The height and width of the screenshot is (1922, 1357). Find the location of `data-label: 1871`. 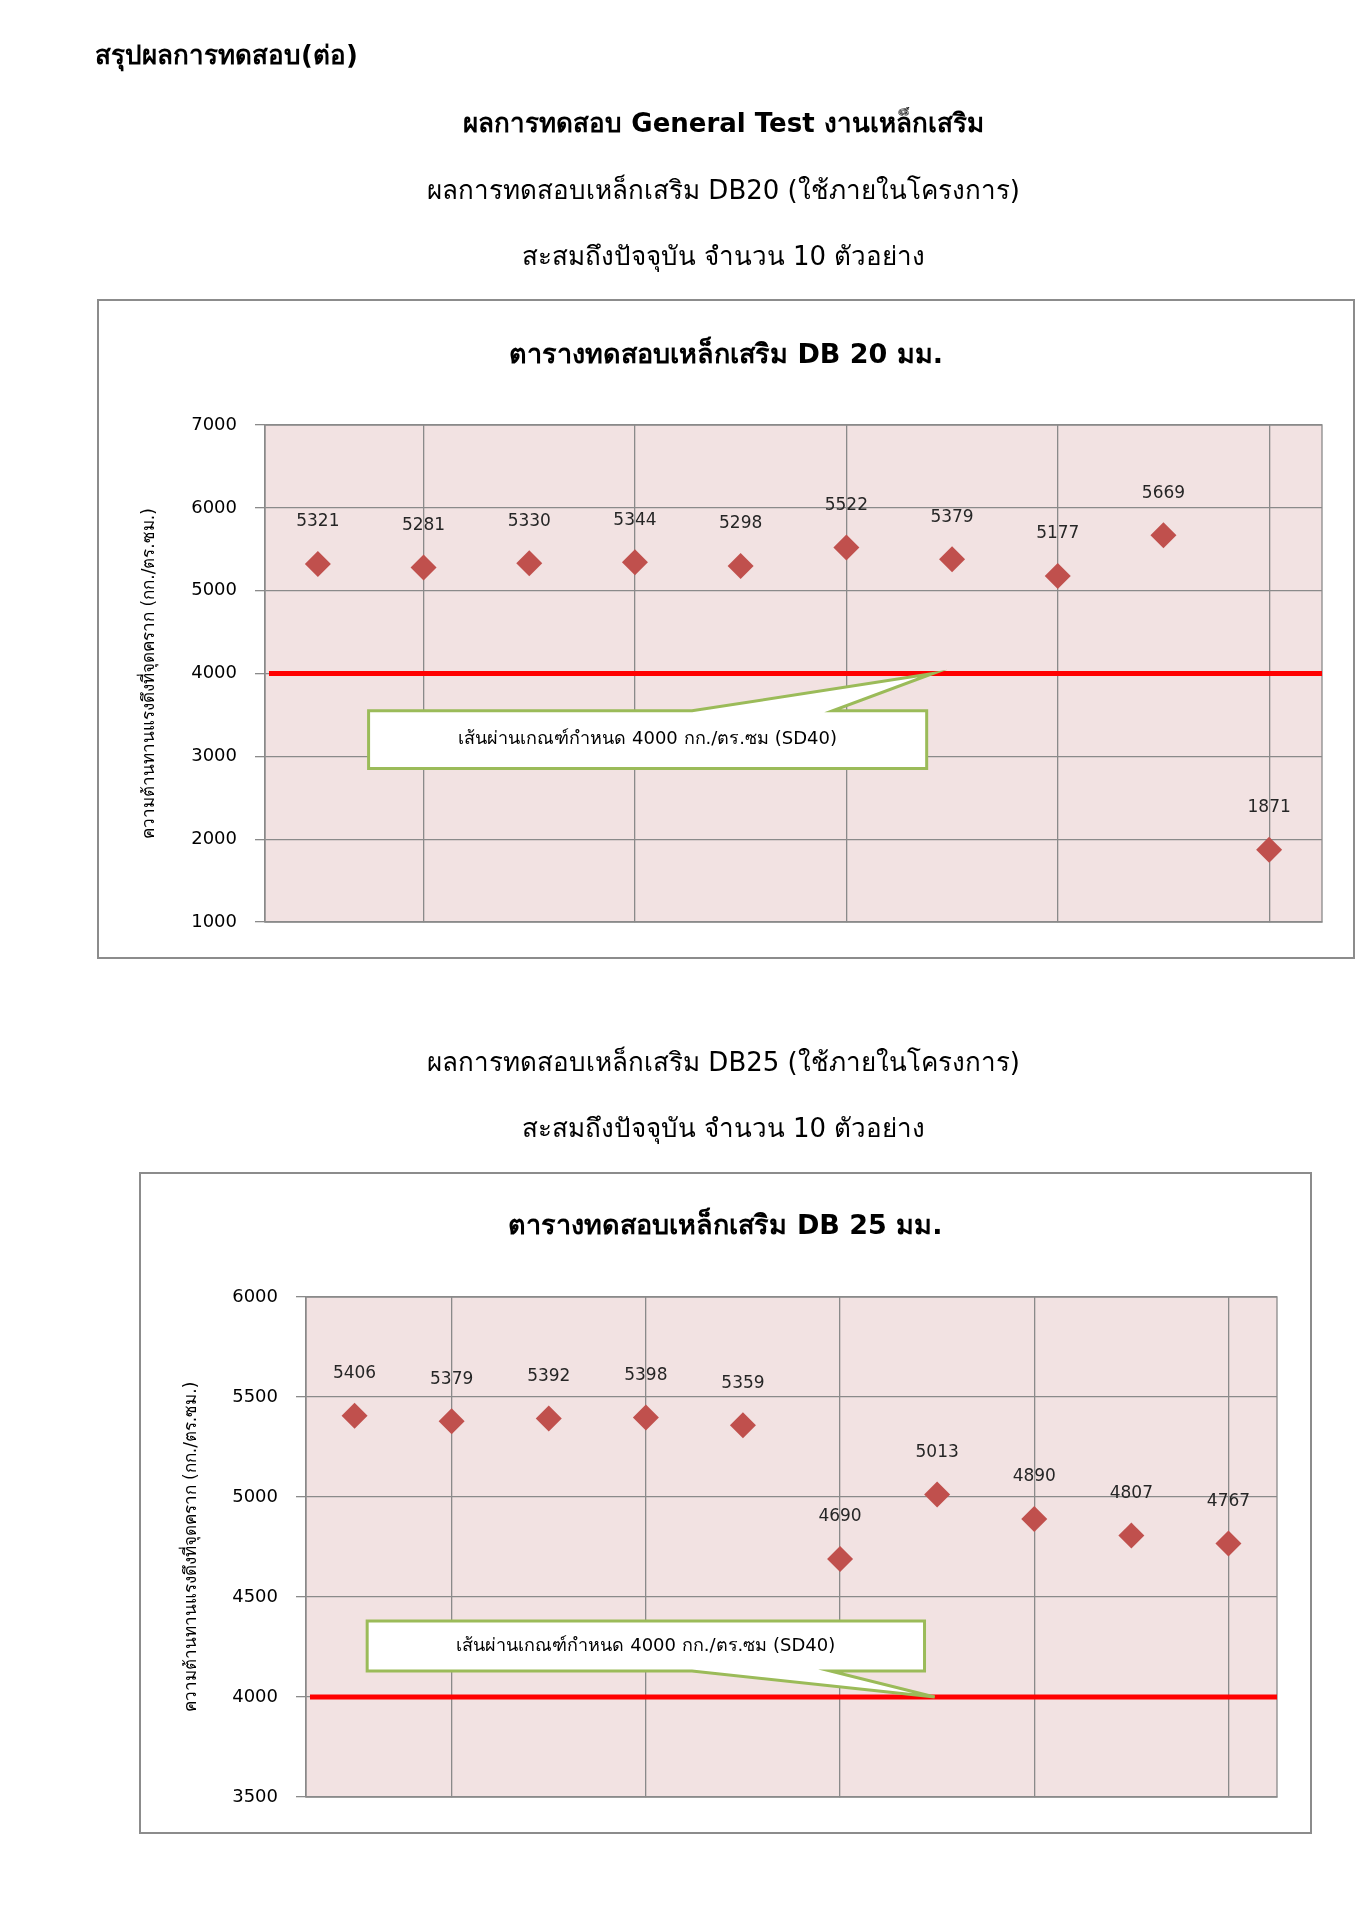

data-label: 1871 is located at coordinates (1269, 806).